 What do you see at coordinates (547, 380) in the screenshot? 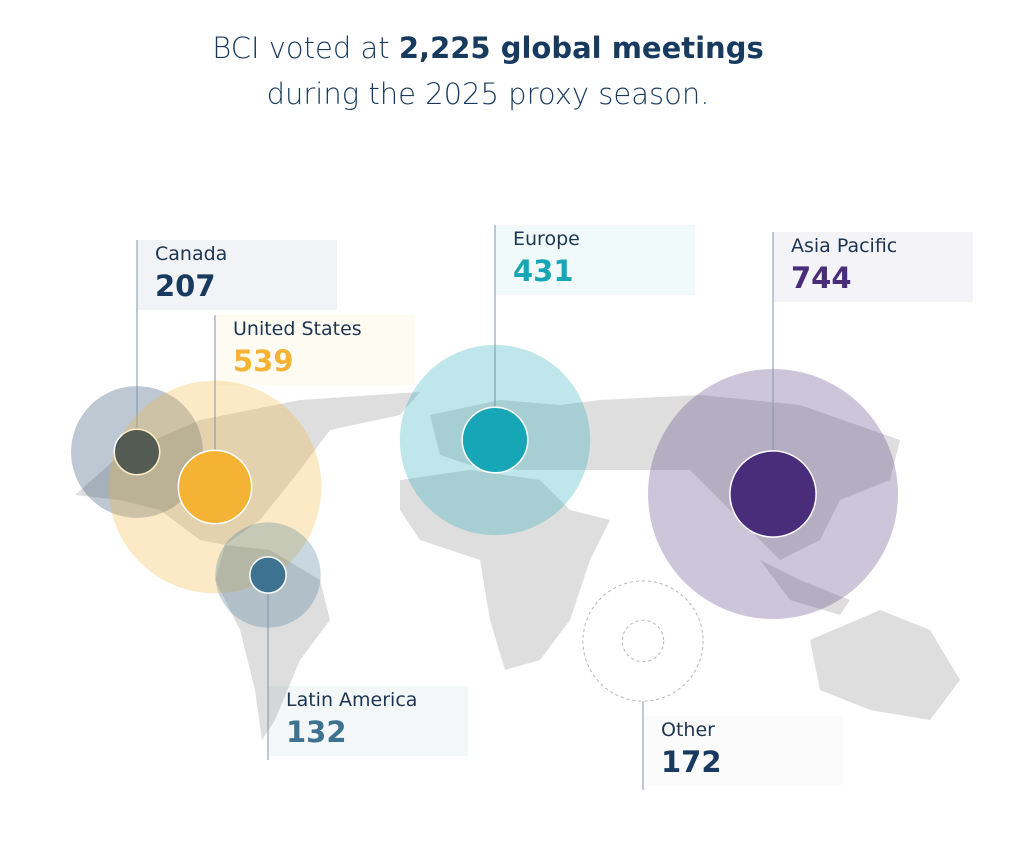
I see `region: Europe 431` at bounding box center [547, 380].